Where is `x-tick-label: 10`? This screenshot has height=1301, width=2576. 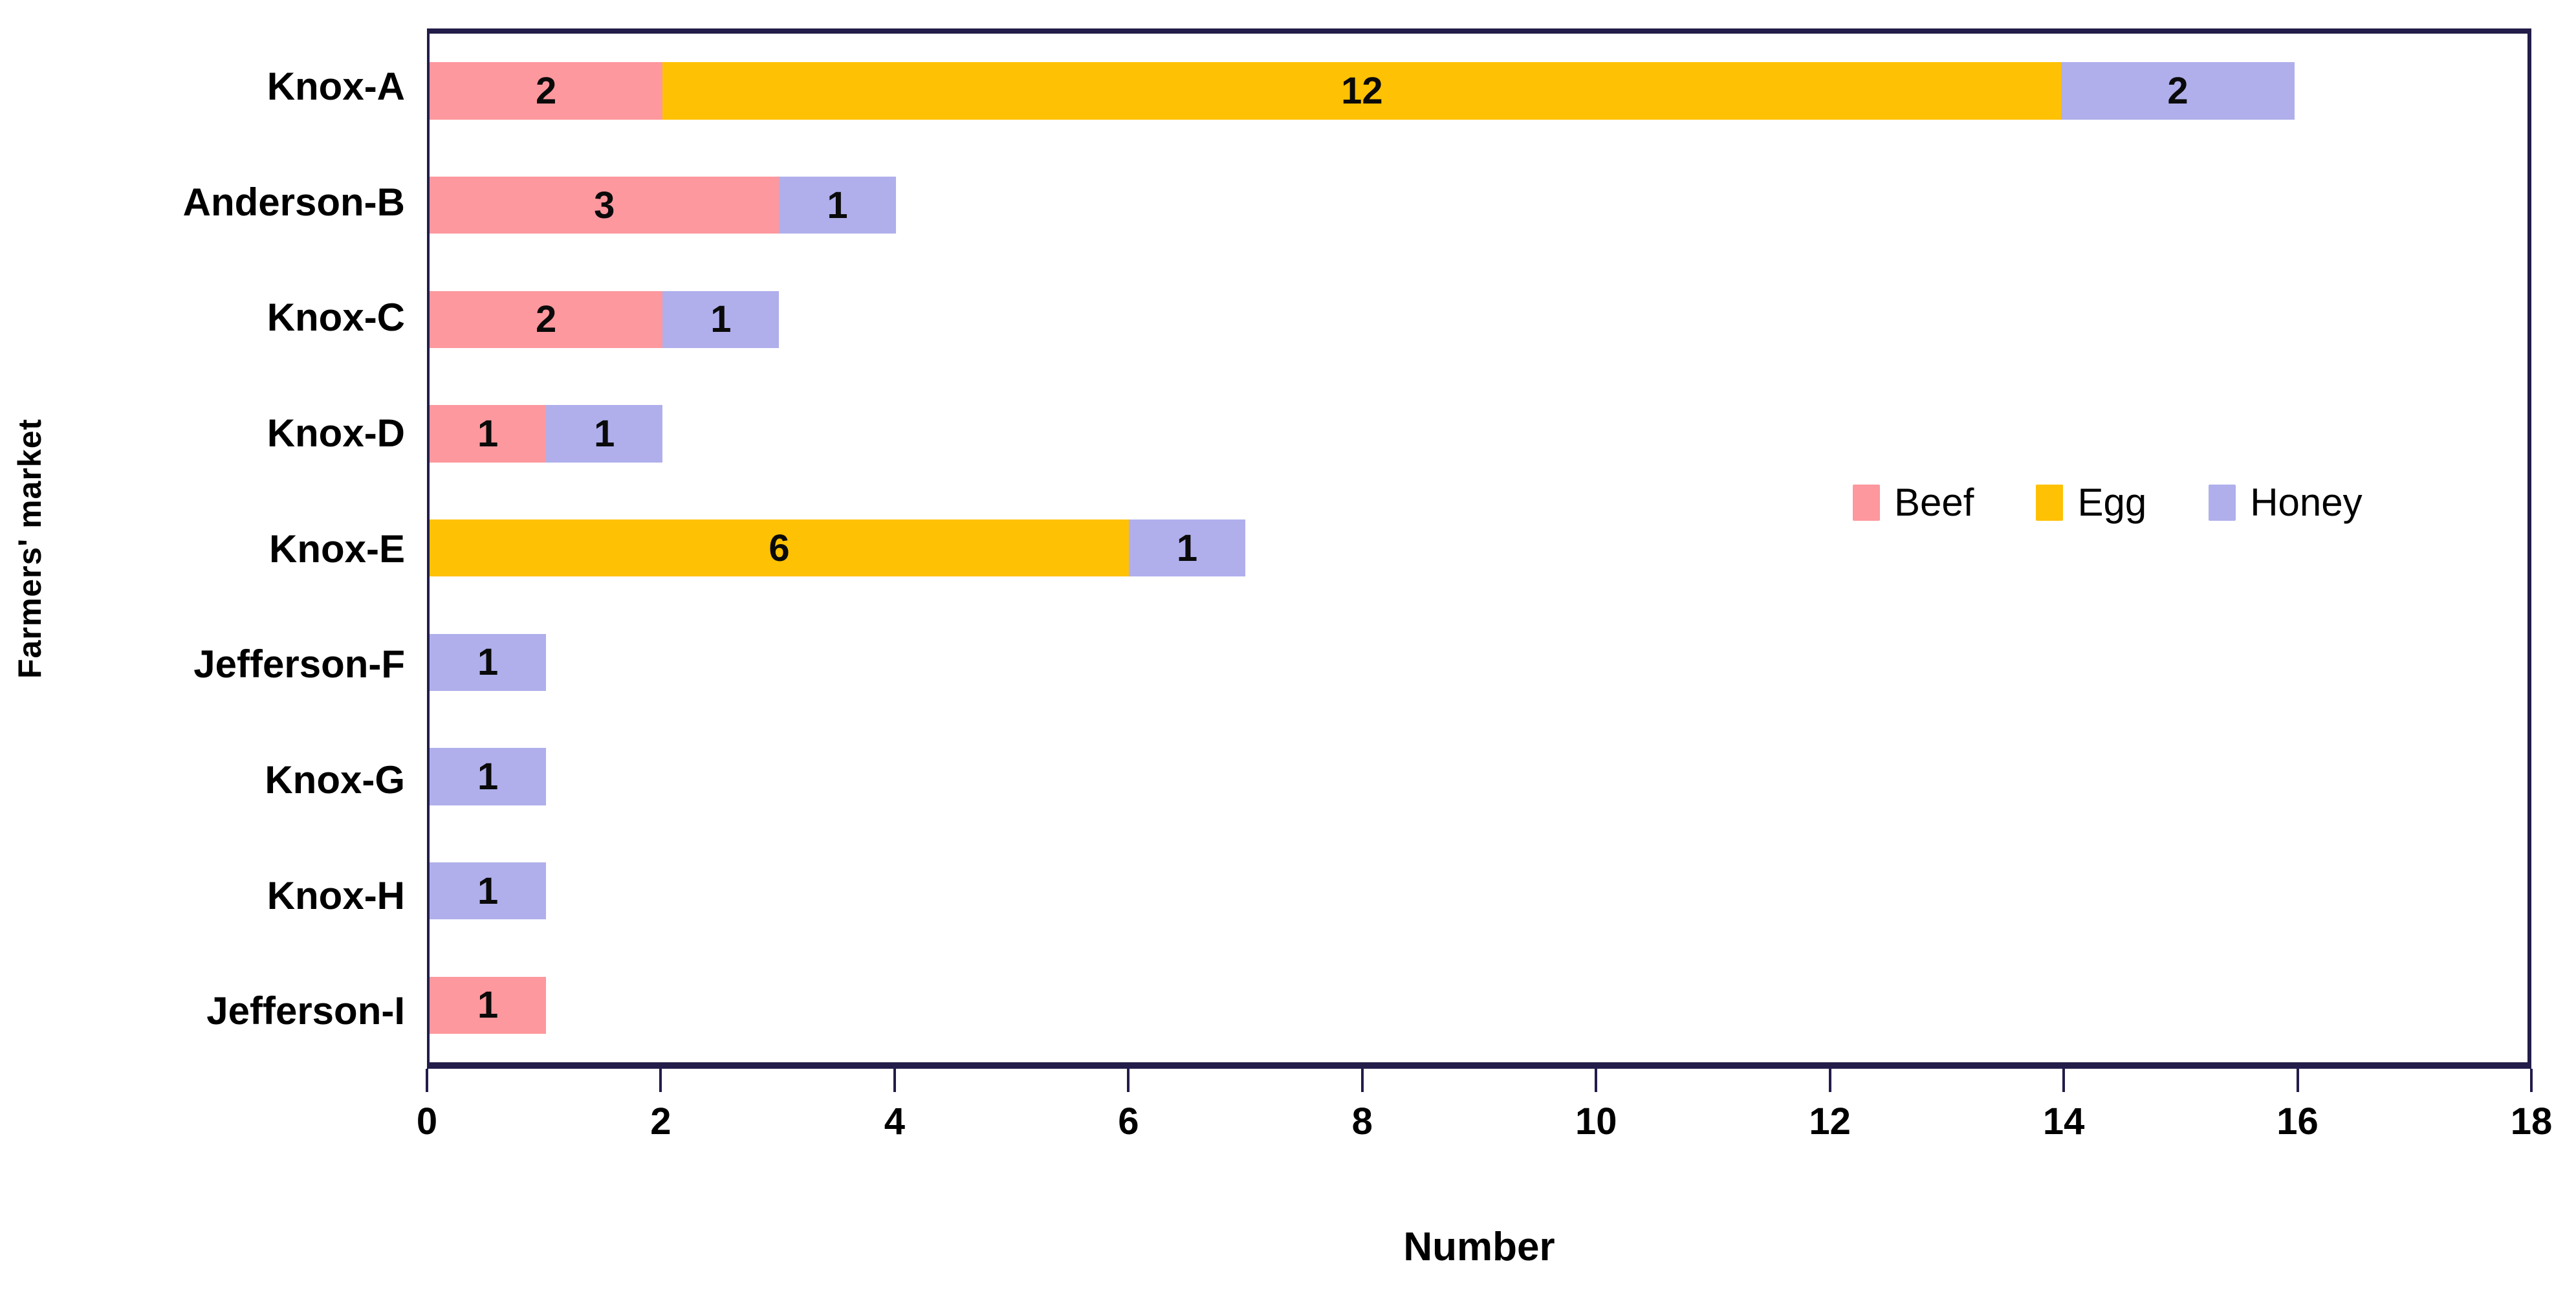
x-tick-label: 10 is located at coordinates (1596, 1121).